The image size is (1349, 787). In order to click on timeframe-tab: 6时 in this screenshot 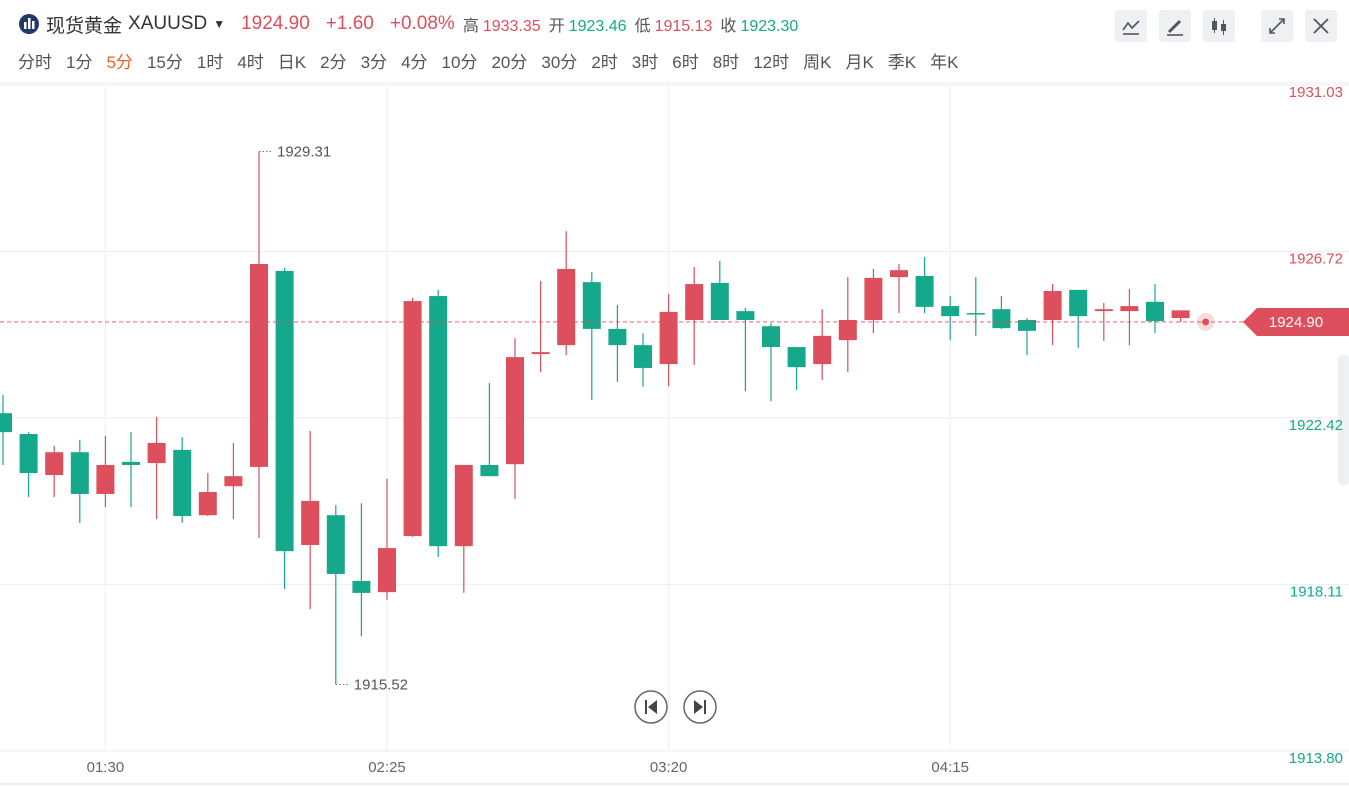, I will do `click(685, 62)`.